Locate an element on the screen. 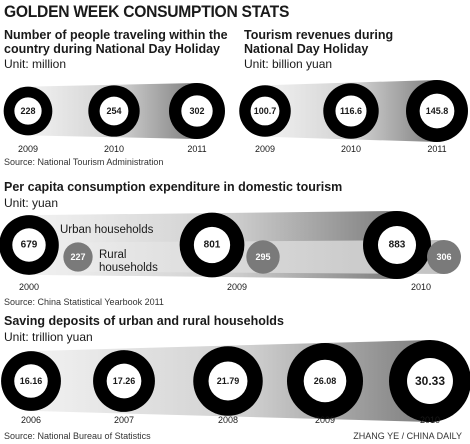 This screenshot has width=470, height=444. panel4-source: Source: National Bureau of Statistics is located at coordinates (77, 436).